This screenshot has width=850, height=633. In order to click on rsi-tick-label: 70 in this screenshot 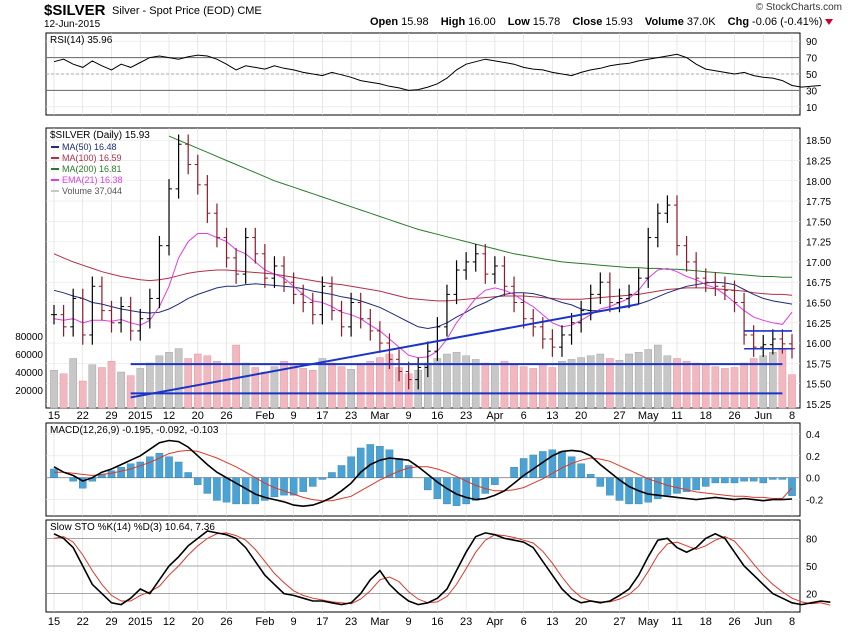, I will do `click(812, 59)`.